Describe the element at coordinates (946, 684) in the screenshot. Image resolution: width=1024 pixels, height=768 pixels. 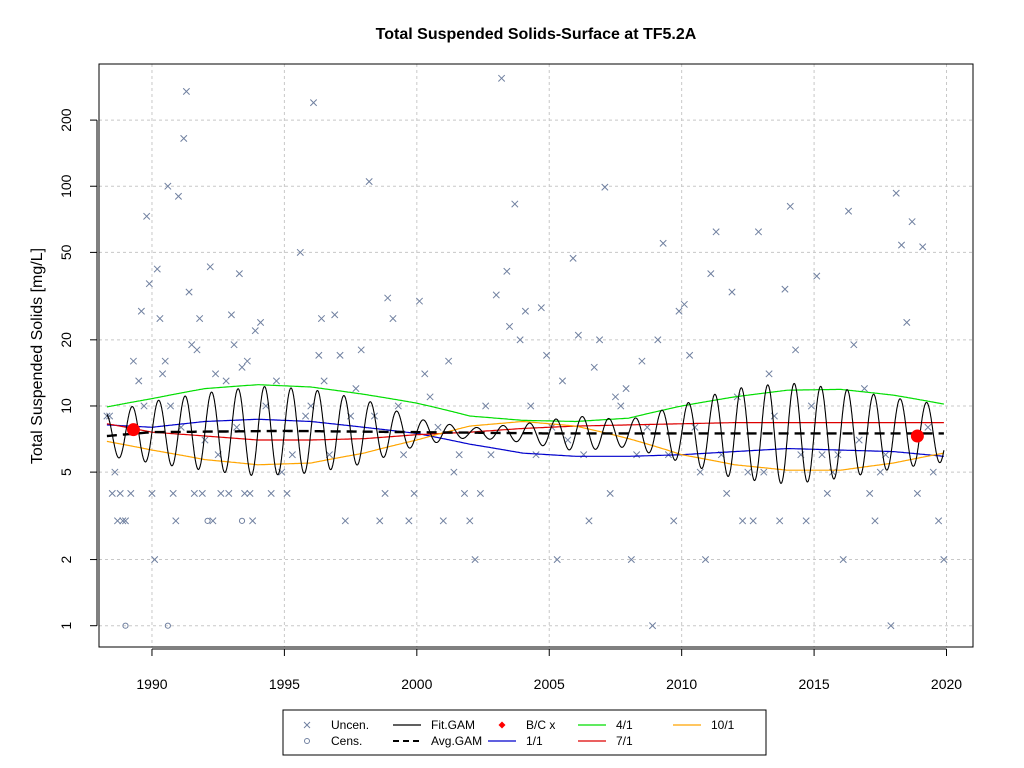
I see `x-tick-label: 2020` at that location.